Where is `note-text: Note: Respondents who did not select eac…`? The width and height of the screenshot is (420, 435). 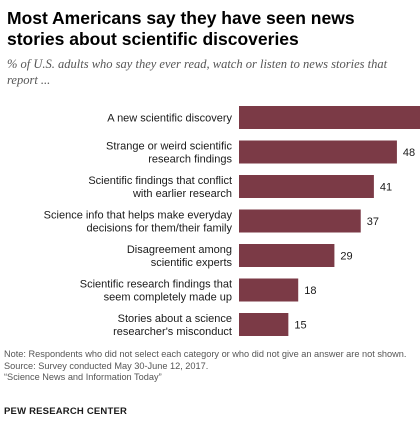 note-text: Note: Respondents who did not select eac… is located at coordinates (205, 354).